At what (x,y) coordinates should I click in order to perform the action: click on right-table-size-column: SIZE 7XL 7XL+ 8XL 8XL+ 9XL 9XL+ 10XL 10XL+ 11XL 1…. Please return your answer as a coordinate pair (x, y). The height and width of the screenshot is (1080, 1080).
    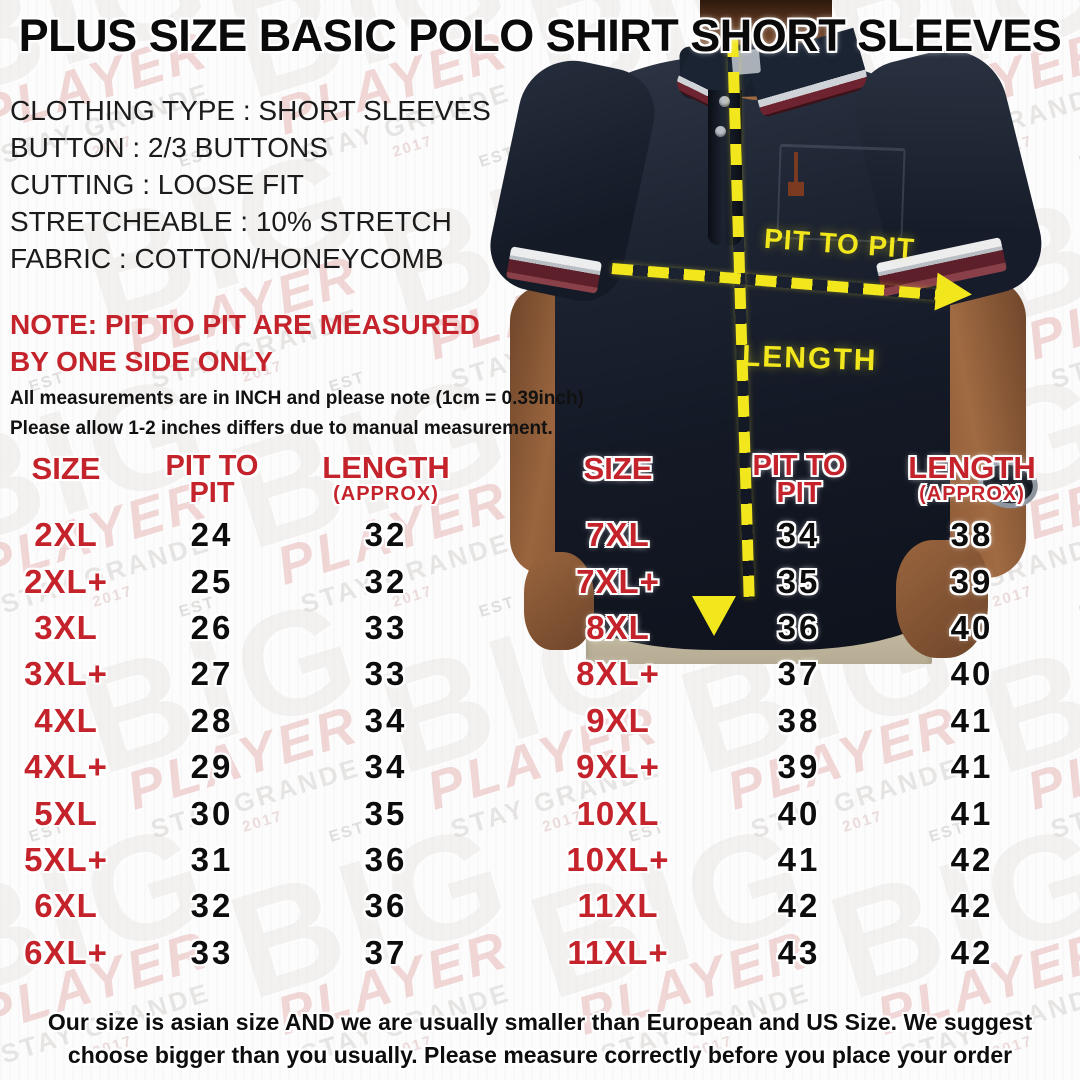
    Looking at the image, I should click on (618, 712).